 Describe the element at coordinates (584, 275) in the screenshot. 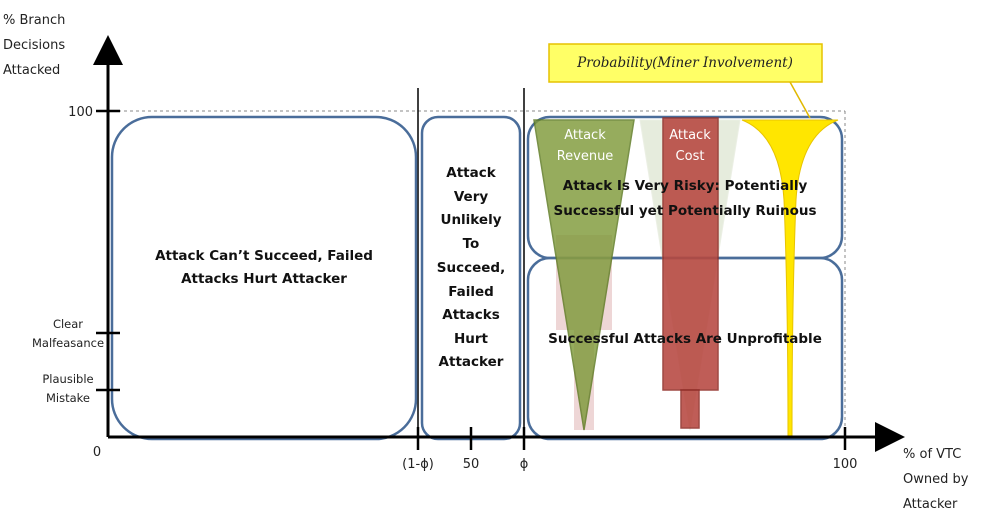

I see `attack-revenue-triangle` at that location.